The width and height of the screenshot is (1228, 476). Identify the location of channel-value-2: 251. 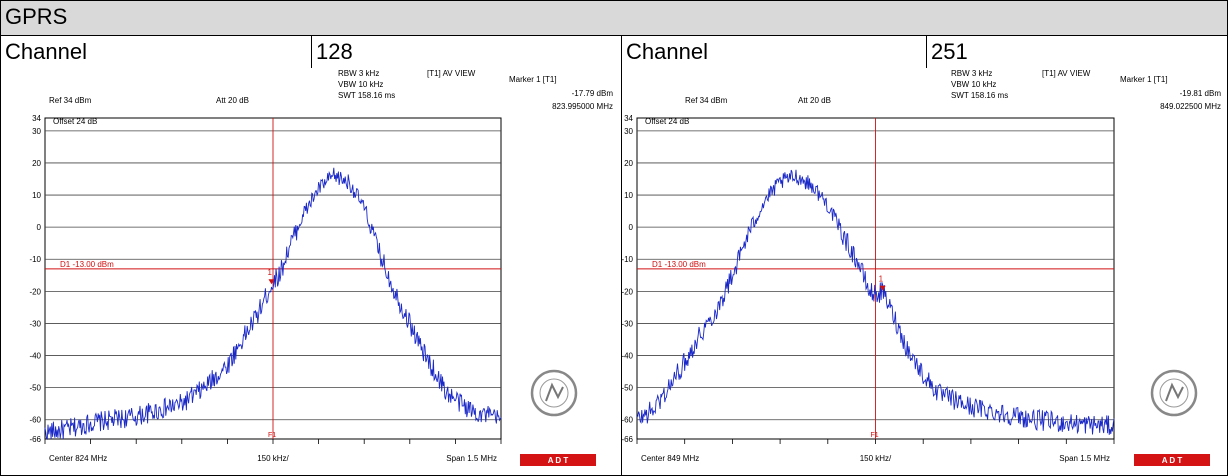
(949, 51).